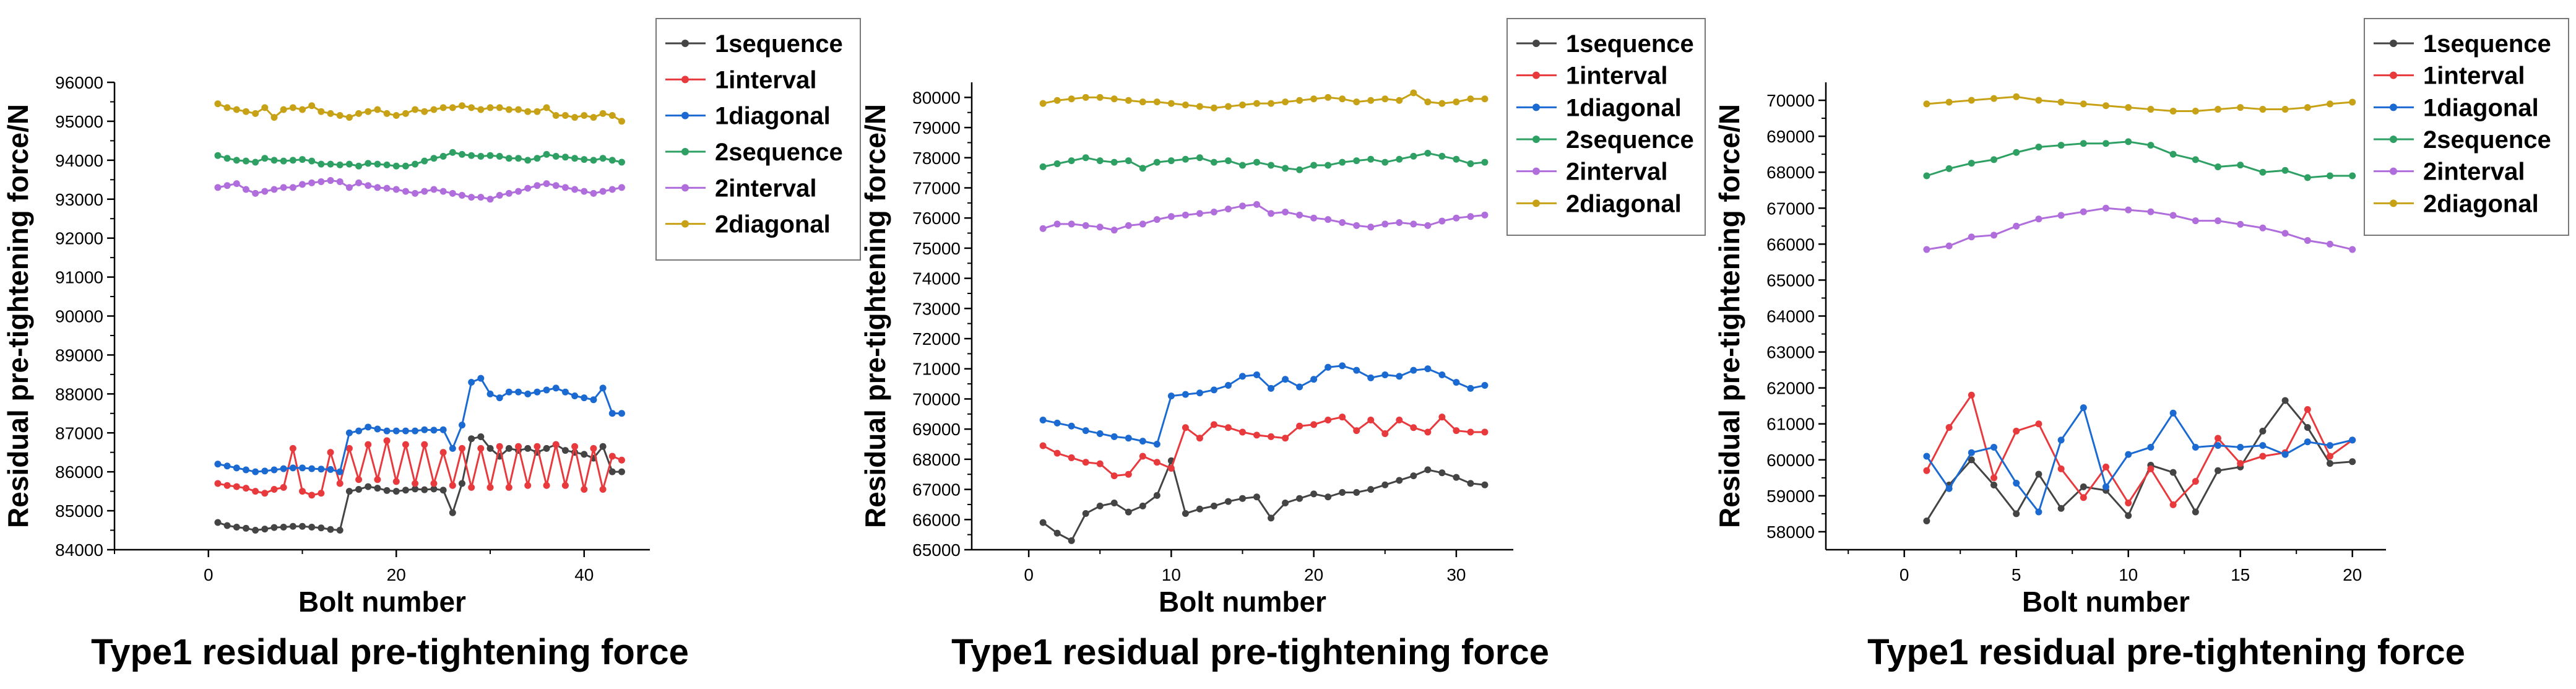 The height and width of the screenshot is (689, 2576). What do you see at coordinates (1790, 136) in the screenshot?
I see `y-tick-label: 69000` at bounding box center [1790, 136].